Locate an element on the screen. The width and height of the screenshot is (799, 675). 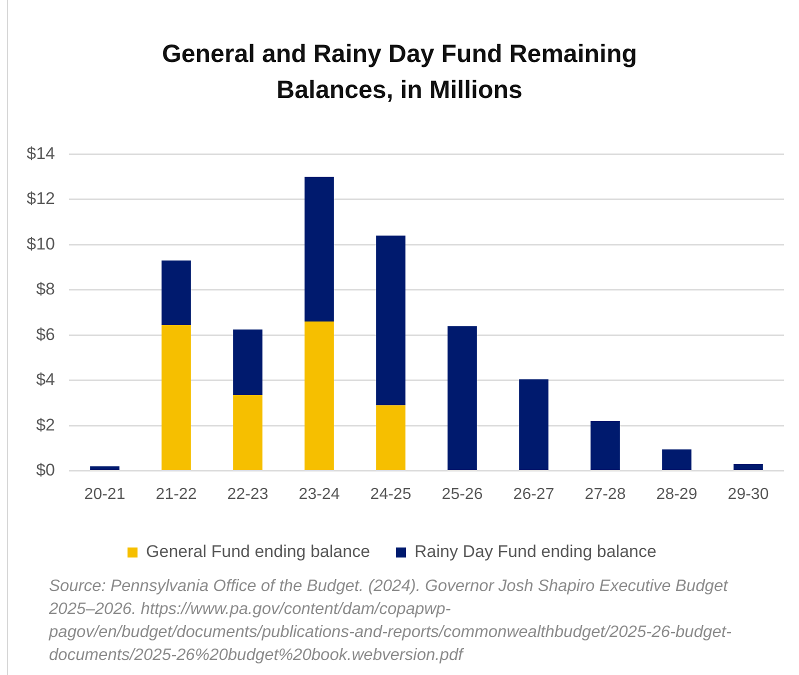
x-tick-label: 20-21 is located at coordinates (105, 494).